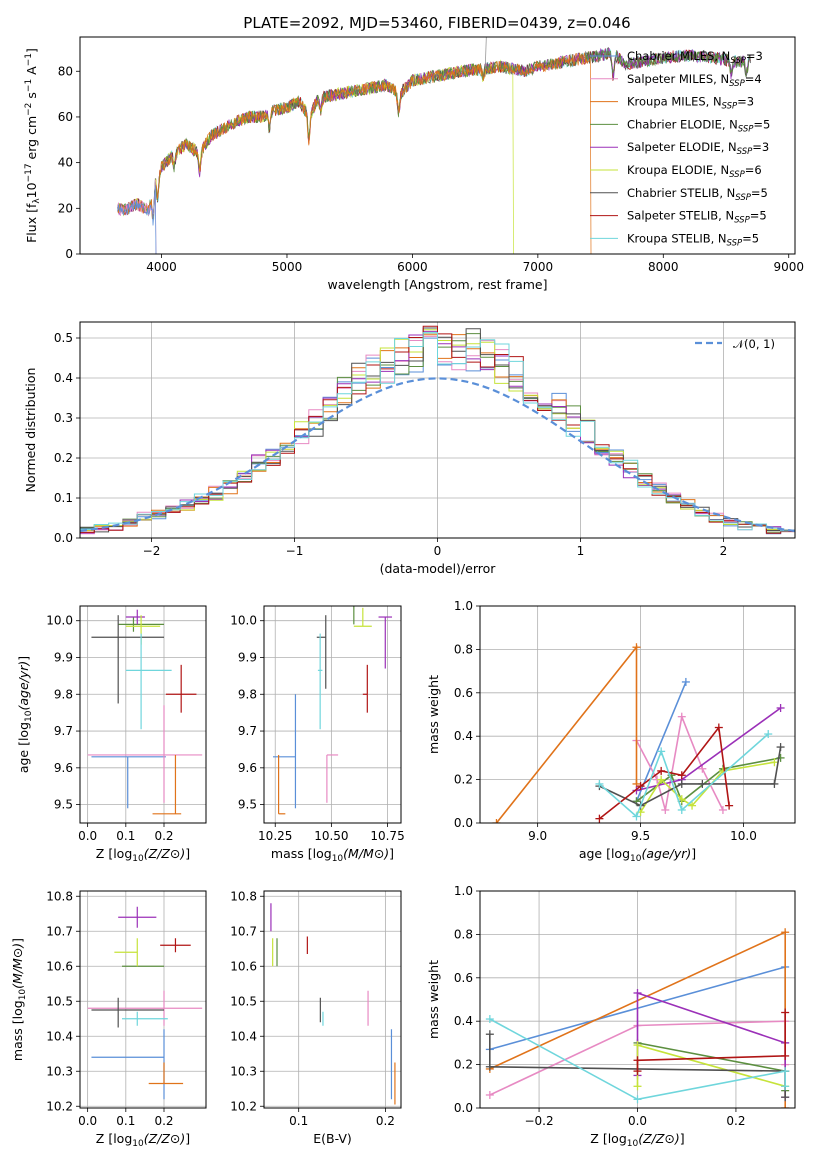  Describe the element at coordinates (87, 836) in the screenshot. I see `x-tick-label: 0.0` at that location.